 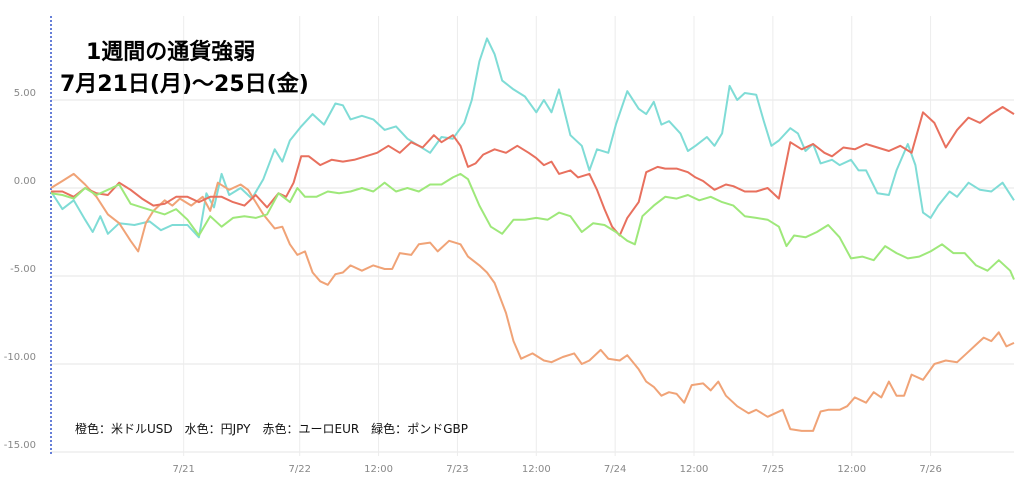 What do you see at coordinates (20, 357) in the screenshot?
I see `y-tick-label: -10.00` at bounding box center [20, 357].